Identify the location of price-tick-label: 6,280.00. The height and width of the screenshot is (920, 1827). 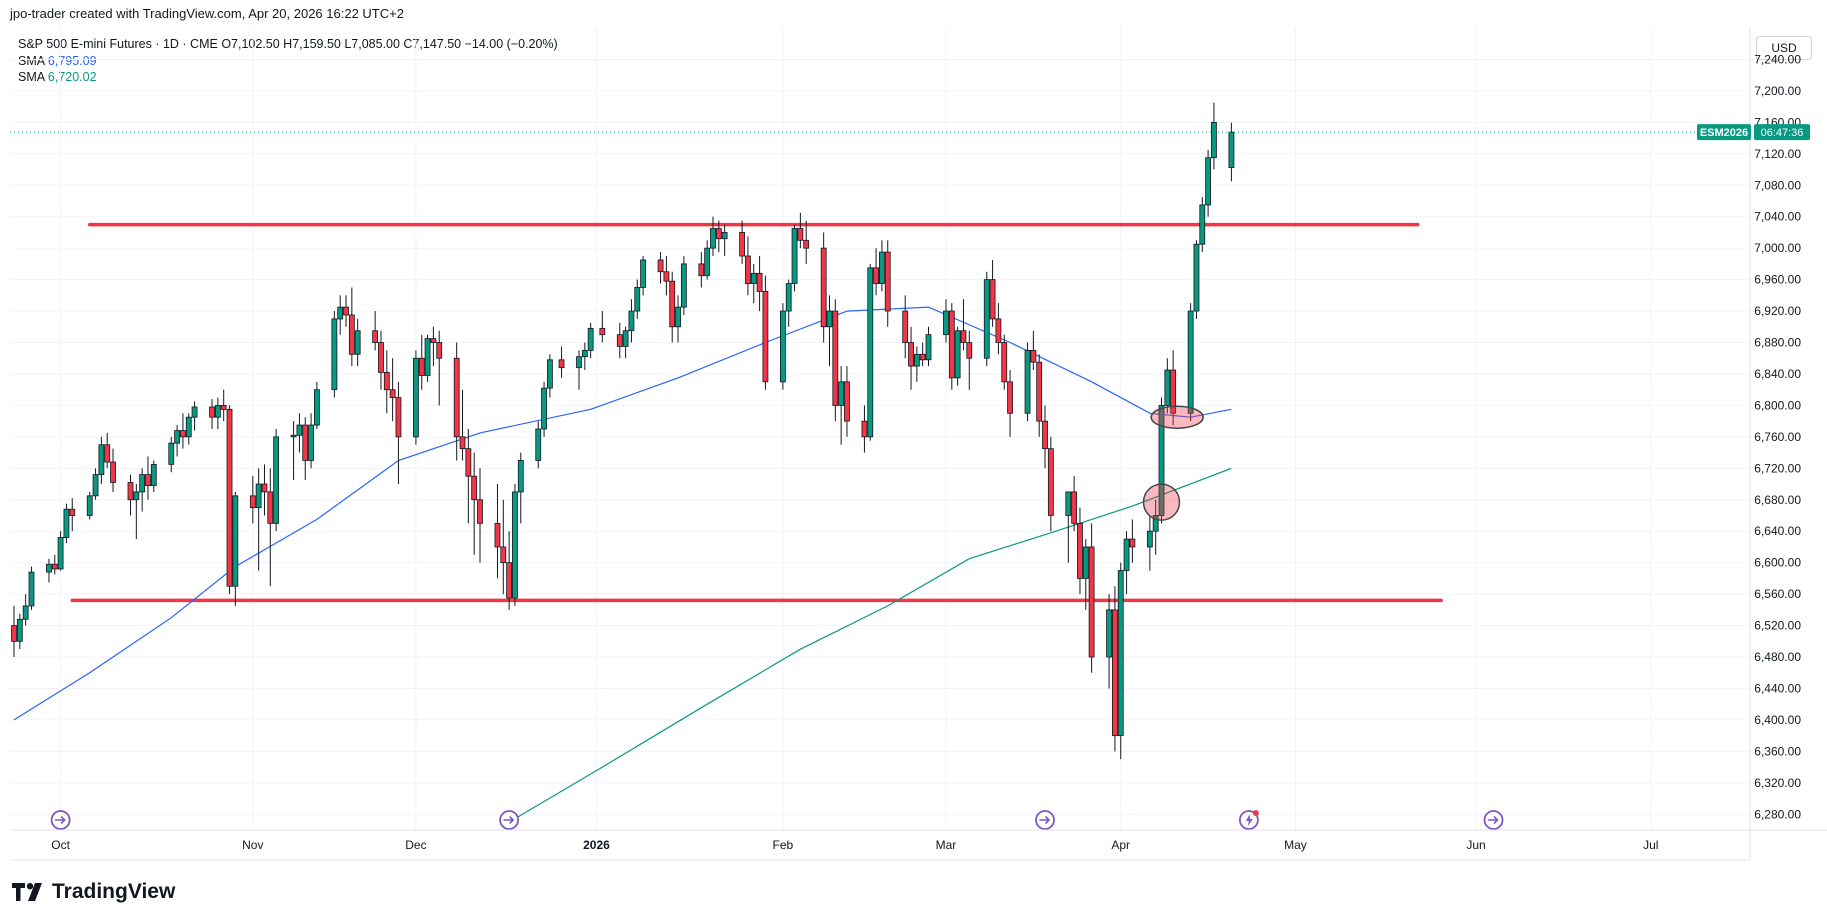
(1777, 814).